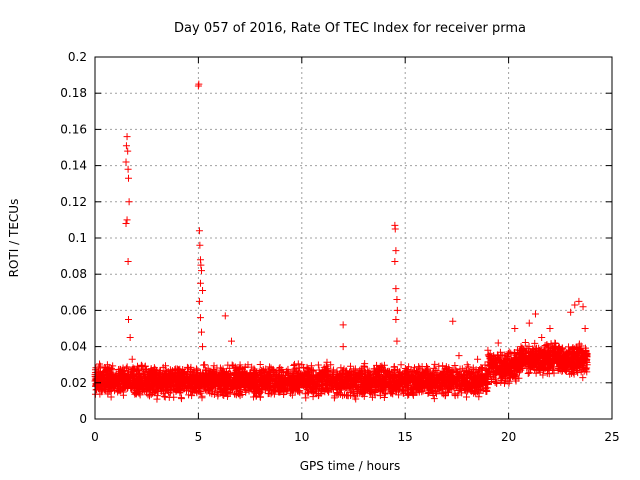 This screenshot has height=480, width=640. What do you see at coordinates (83, 419) in the screenshot?
I see `y-tick-label: 0` at bounding box center [83, 419].